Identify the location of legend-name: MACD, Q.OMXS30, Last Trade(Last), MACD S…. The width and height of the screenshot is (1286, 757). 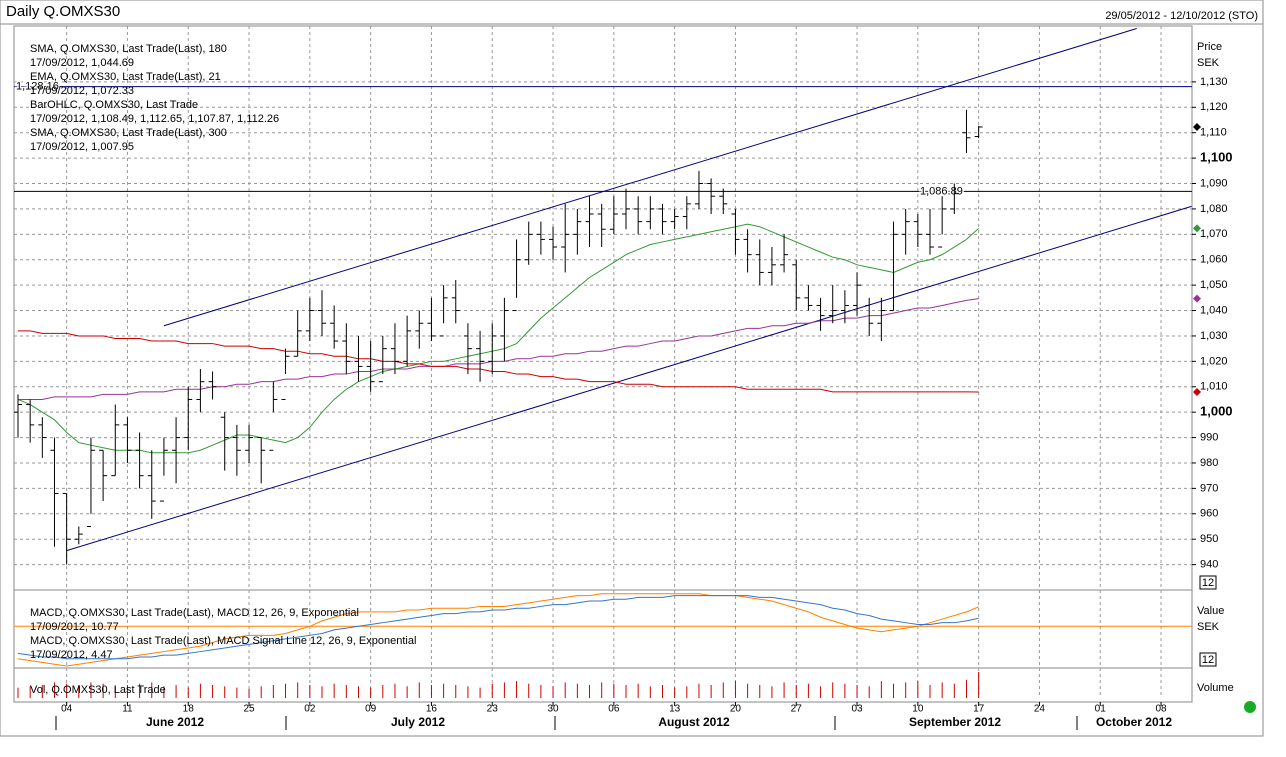
(223, 641).